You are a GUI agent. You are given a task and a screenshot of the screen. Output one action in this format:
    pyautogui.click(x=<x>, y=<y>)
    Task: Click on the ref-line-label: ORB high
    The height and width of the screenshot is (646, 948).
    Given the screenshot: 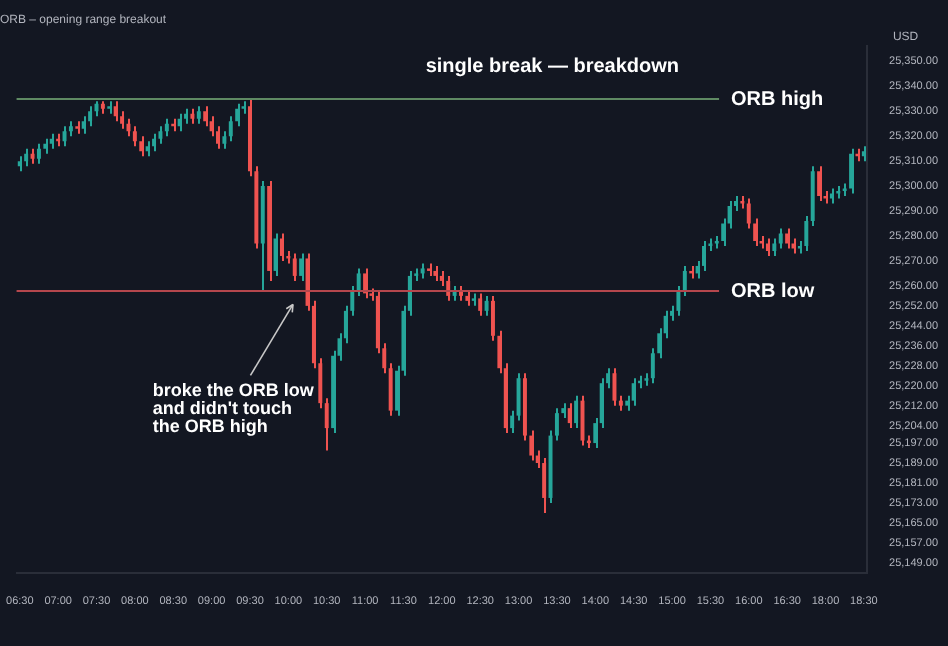 What is the action you would take?
    pyautogui.click(x=777, y=99)
    